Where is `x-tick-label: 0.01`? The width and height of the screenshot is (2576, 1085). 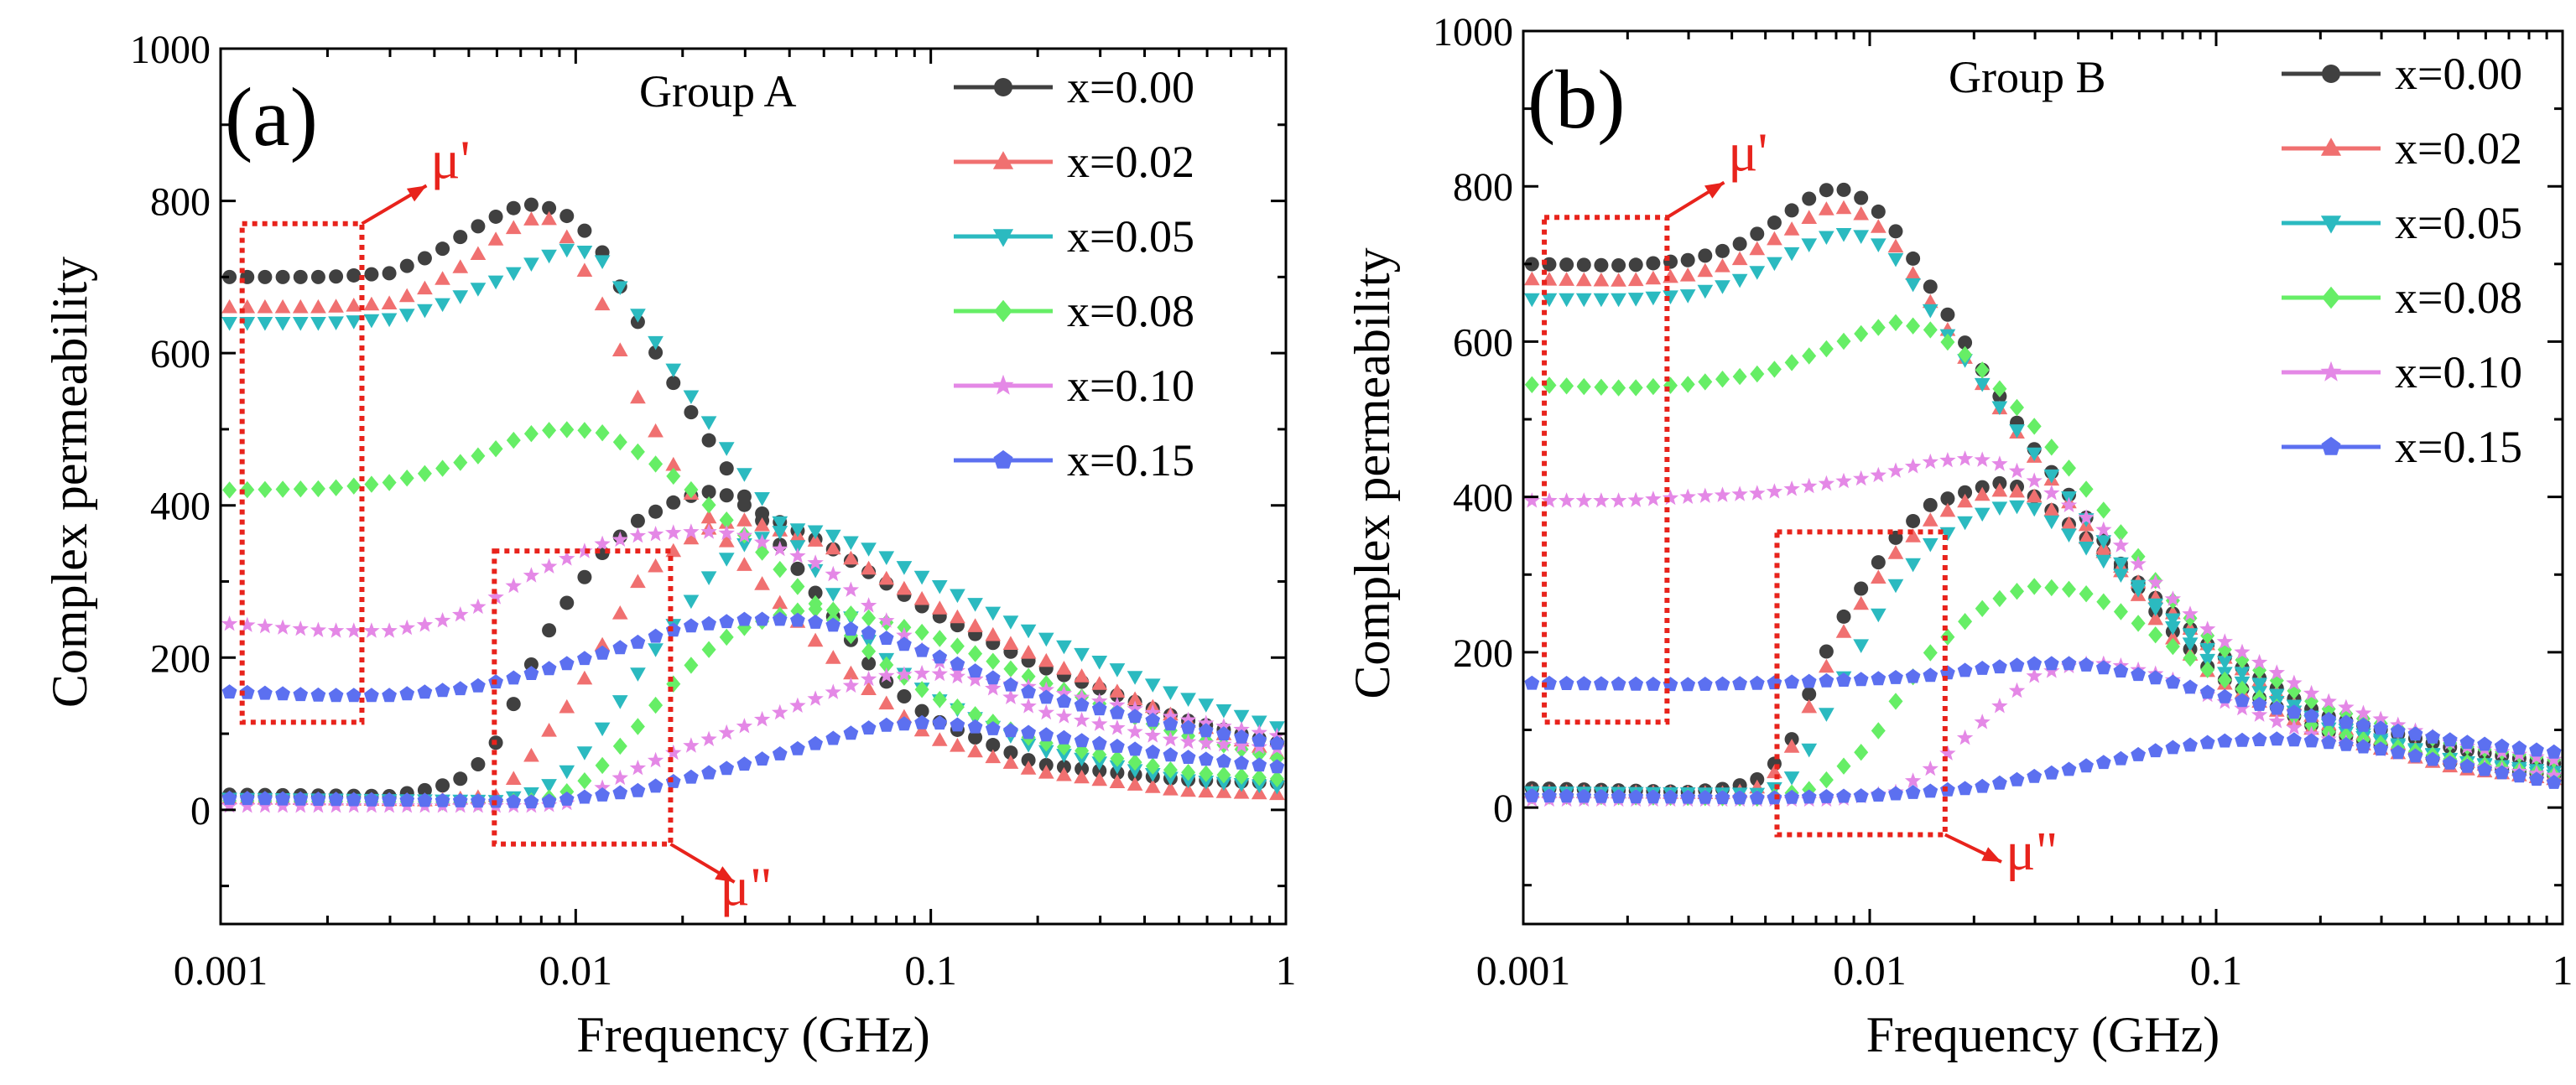
x-tick-label: 0.01 is located at coordinates (1870, 970).